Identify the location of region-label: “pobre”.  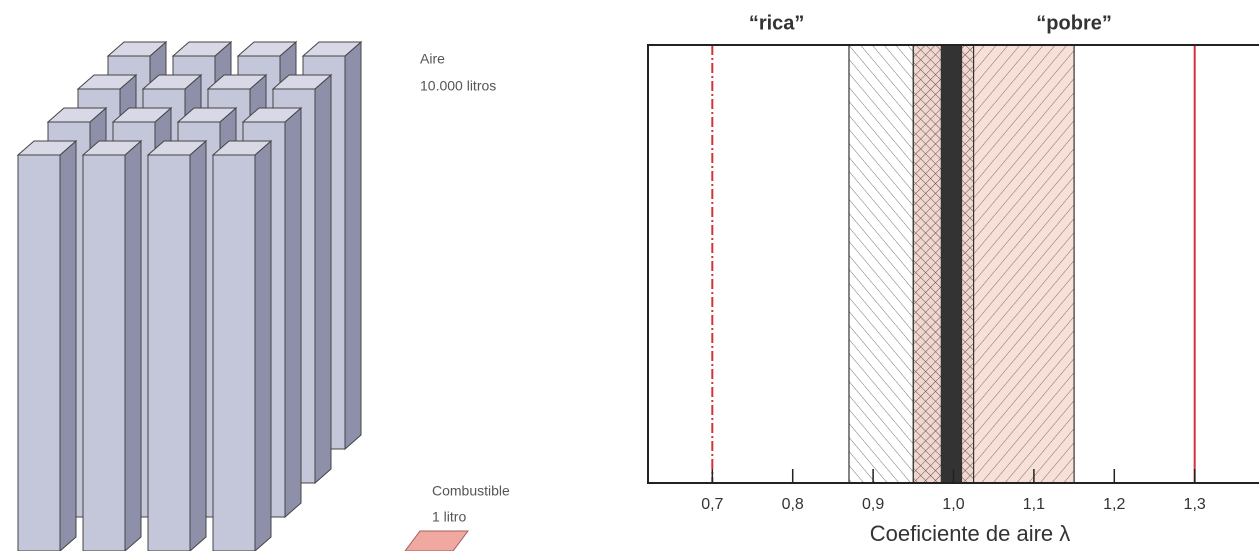
(1074, 23).